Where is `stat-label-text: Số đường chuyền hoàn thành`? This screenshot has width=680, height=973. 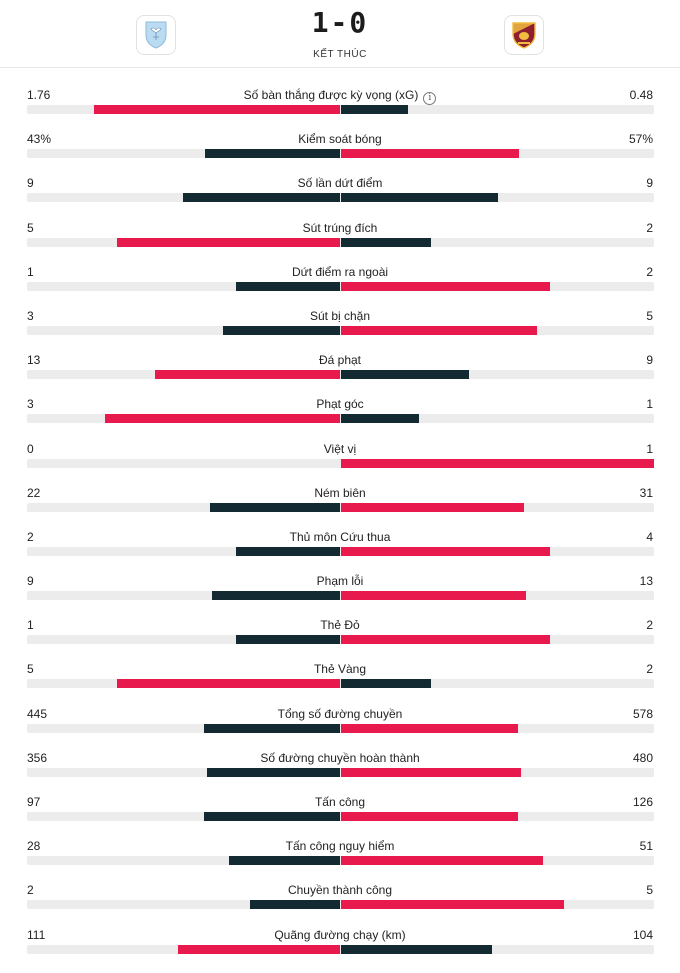
stat-label-text: Số đường chuyền hoàn thành is located at coordinates (340, 757).